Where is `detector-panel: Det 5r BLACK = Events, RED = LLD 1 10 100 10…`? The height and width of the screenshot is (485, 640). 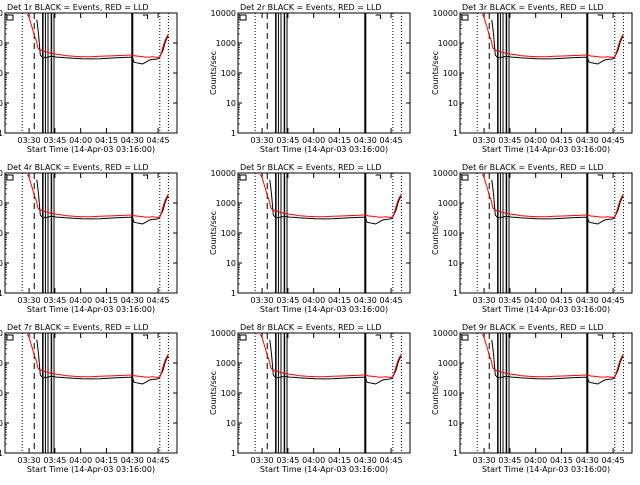 detector-panel: Det 5r BLACK = Events, RED = LLD 1 10 100 10… is located at coordinates (310, 238).